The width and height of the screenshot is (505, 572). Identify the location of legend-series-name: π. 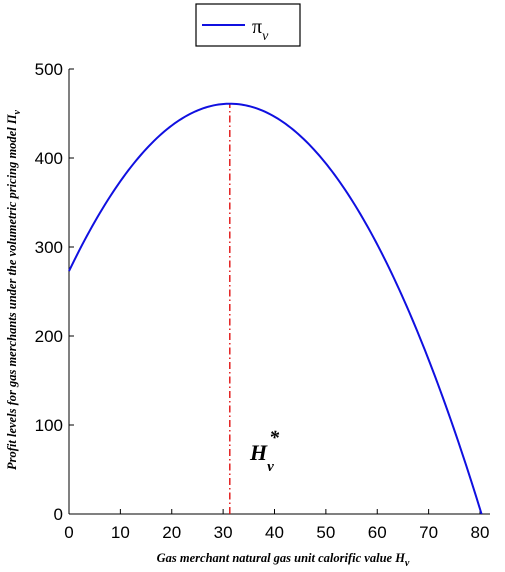
(257, 27).